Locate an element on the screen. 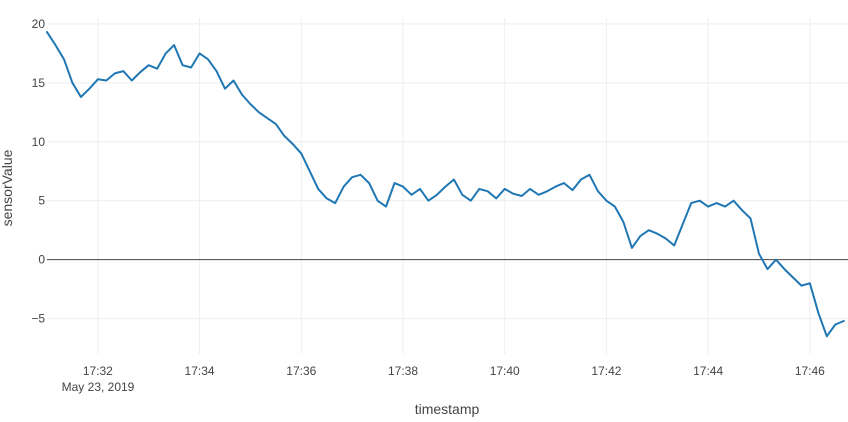 The image size is (848, 422). x-tick-labels: 17:32 17:34 17:36 17:38 17:40 17:42 17:44 17:46 is located at coordinates (454, 371).